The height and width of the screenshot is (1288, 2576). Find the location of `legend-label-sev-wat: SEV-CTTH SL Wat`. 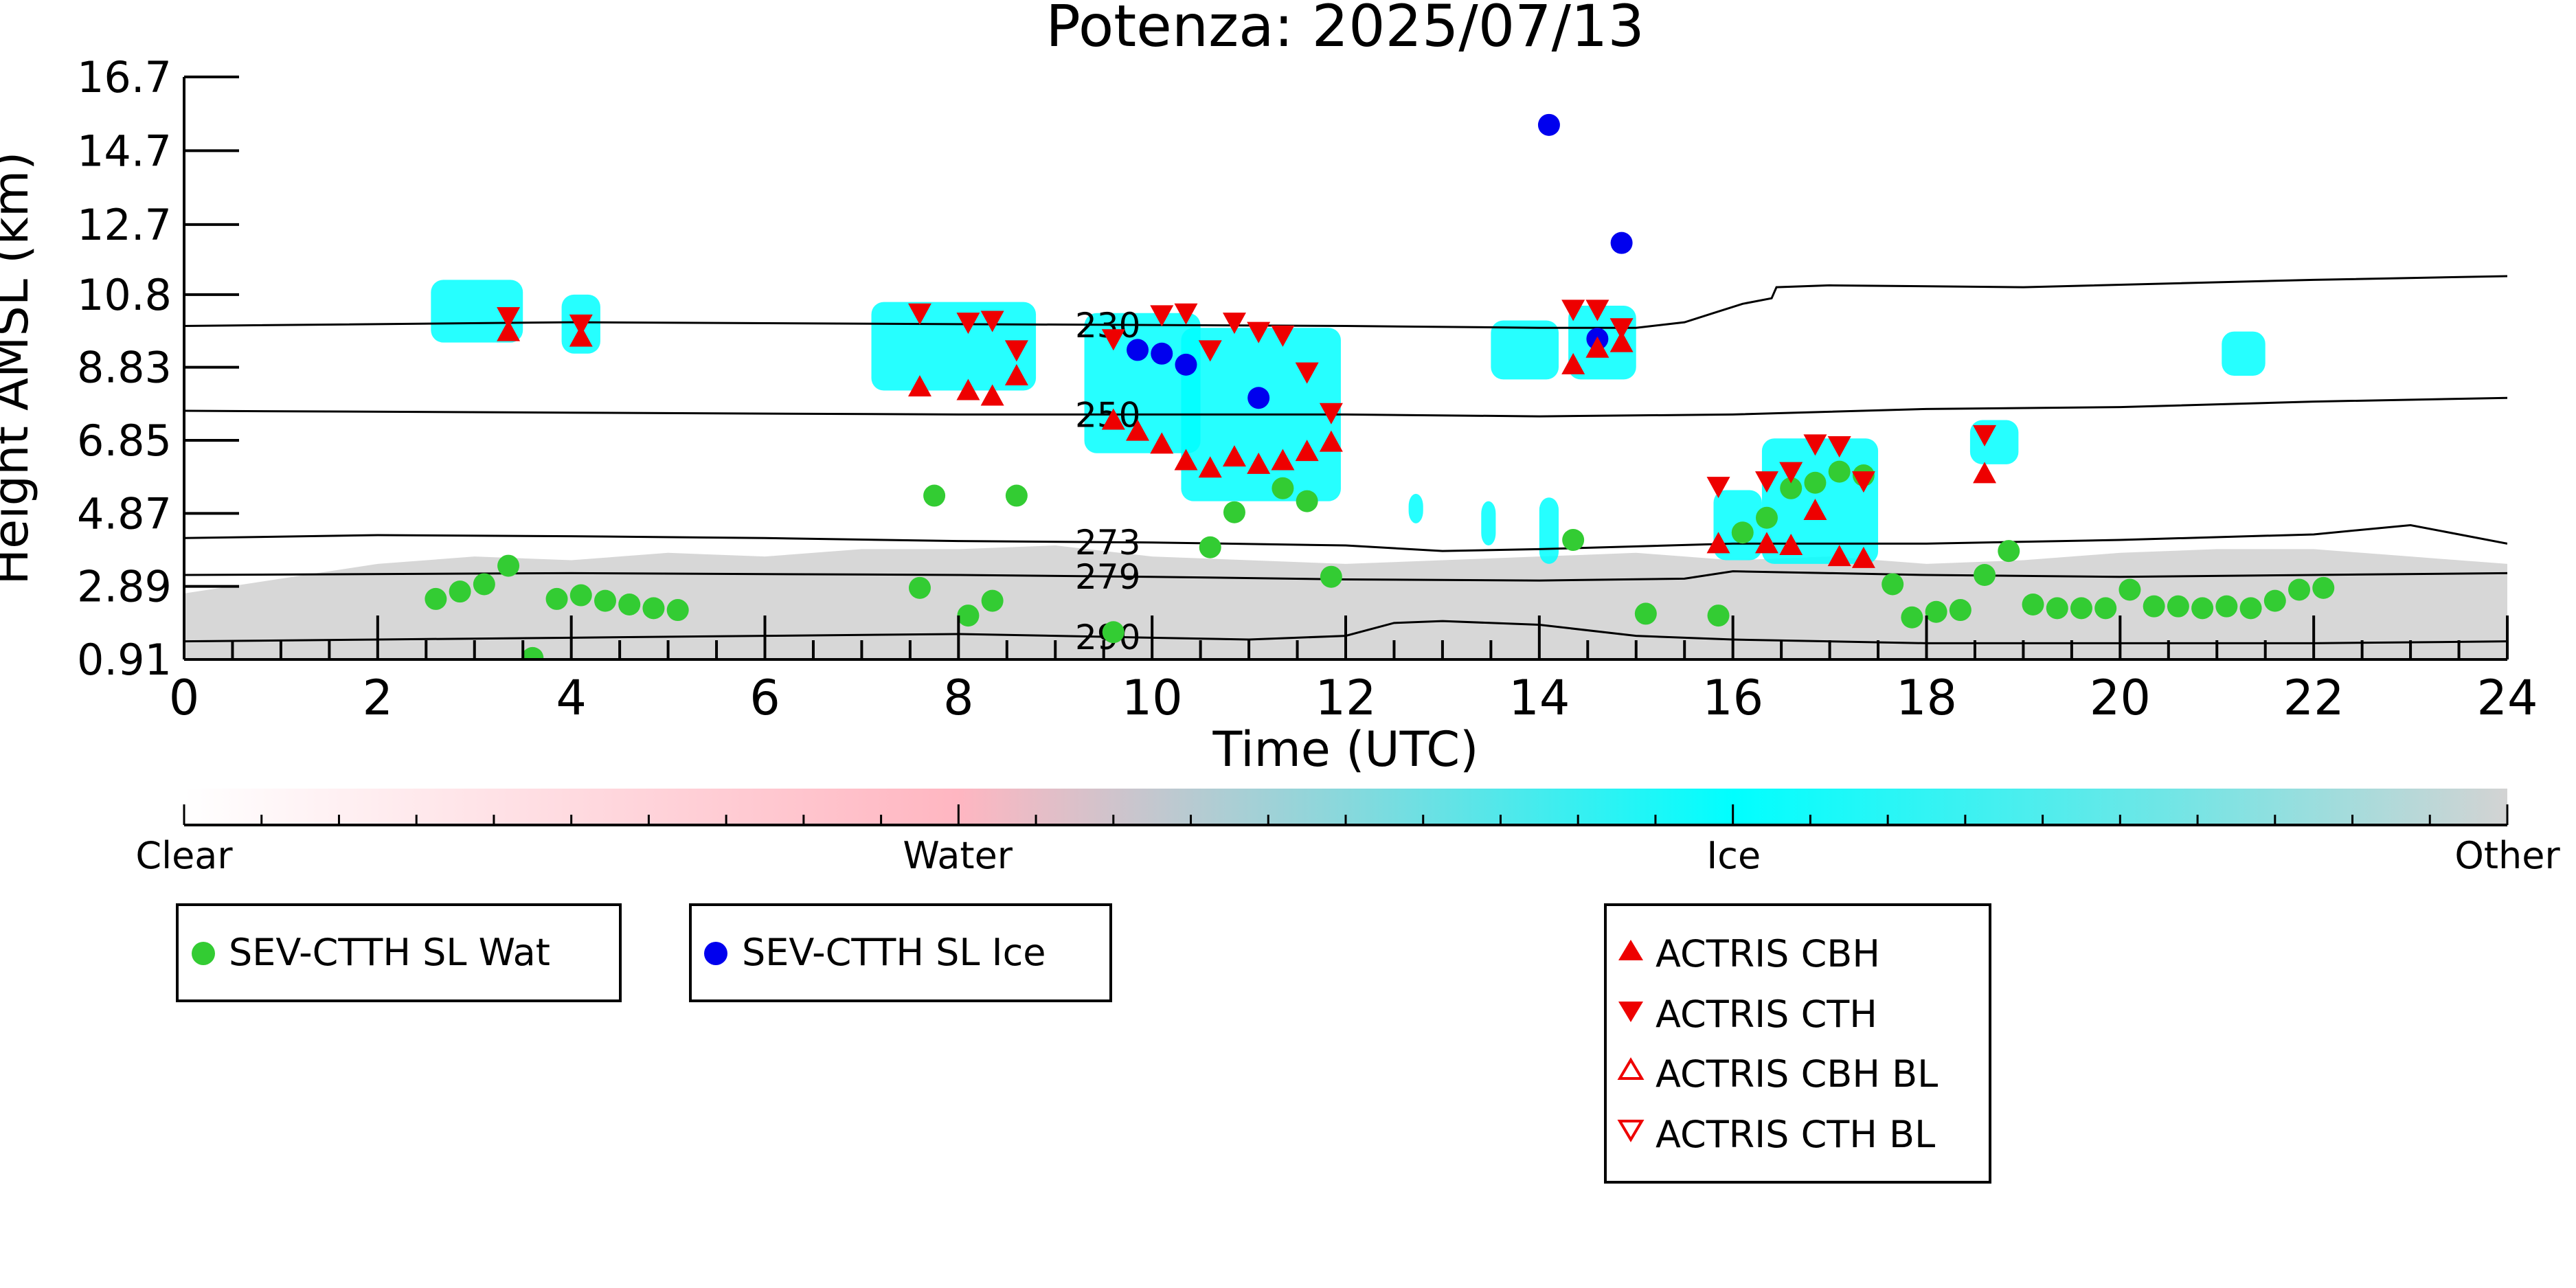

legend-label-sev-wat: SEV-CTTH SL Wat is located at coordinates (389, 952).